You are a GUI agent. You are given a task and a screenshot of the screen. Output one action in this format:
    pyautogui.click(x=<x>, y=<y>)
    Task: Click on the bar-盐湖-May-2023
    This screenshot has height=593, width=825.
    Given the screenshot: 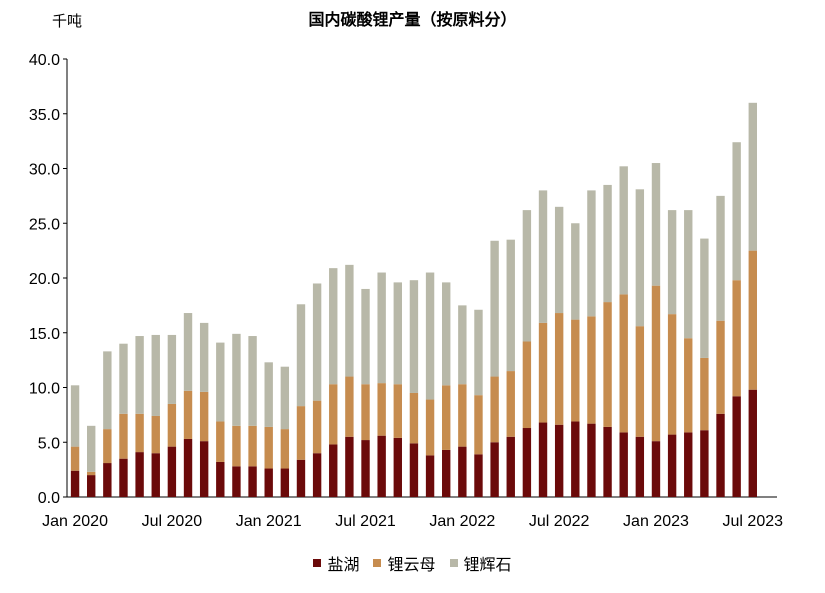 What is the action you would take?
    pyautogui.click(x=720, y=455)
    